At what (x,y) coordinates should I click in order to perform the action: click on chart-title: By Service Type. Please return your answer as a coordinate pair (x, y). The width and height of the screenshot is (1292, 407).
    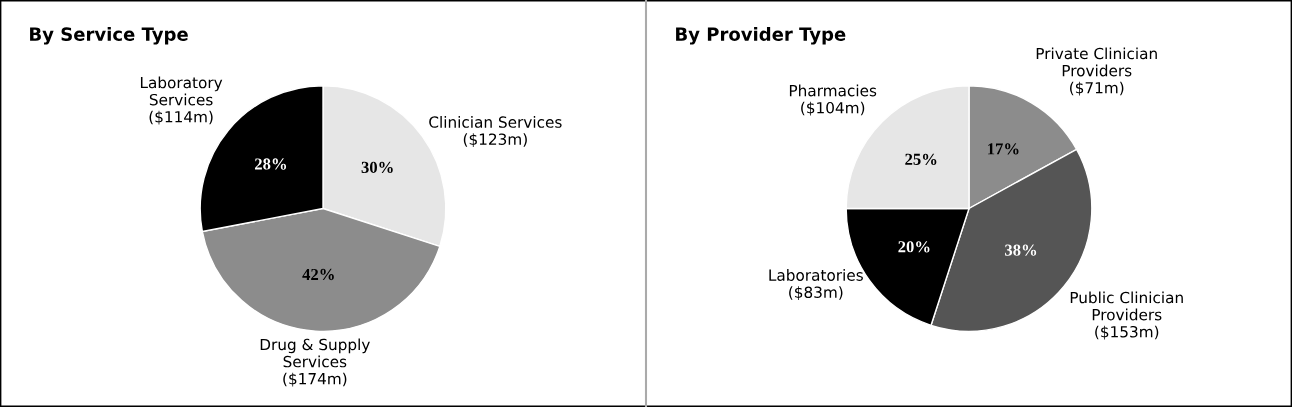
    Looking at the image, I should click on (109, 35).